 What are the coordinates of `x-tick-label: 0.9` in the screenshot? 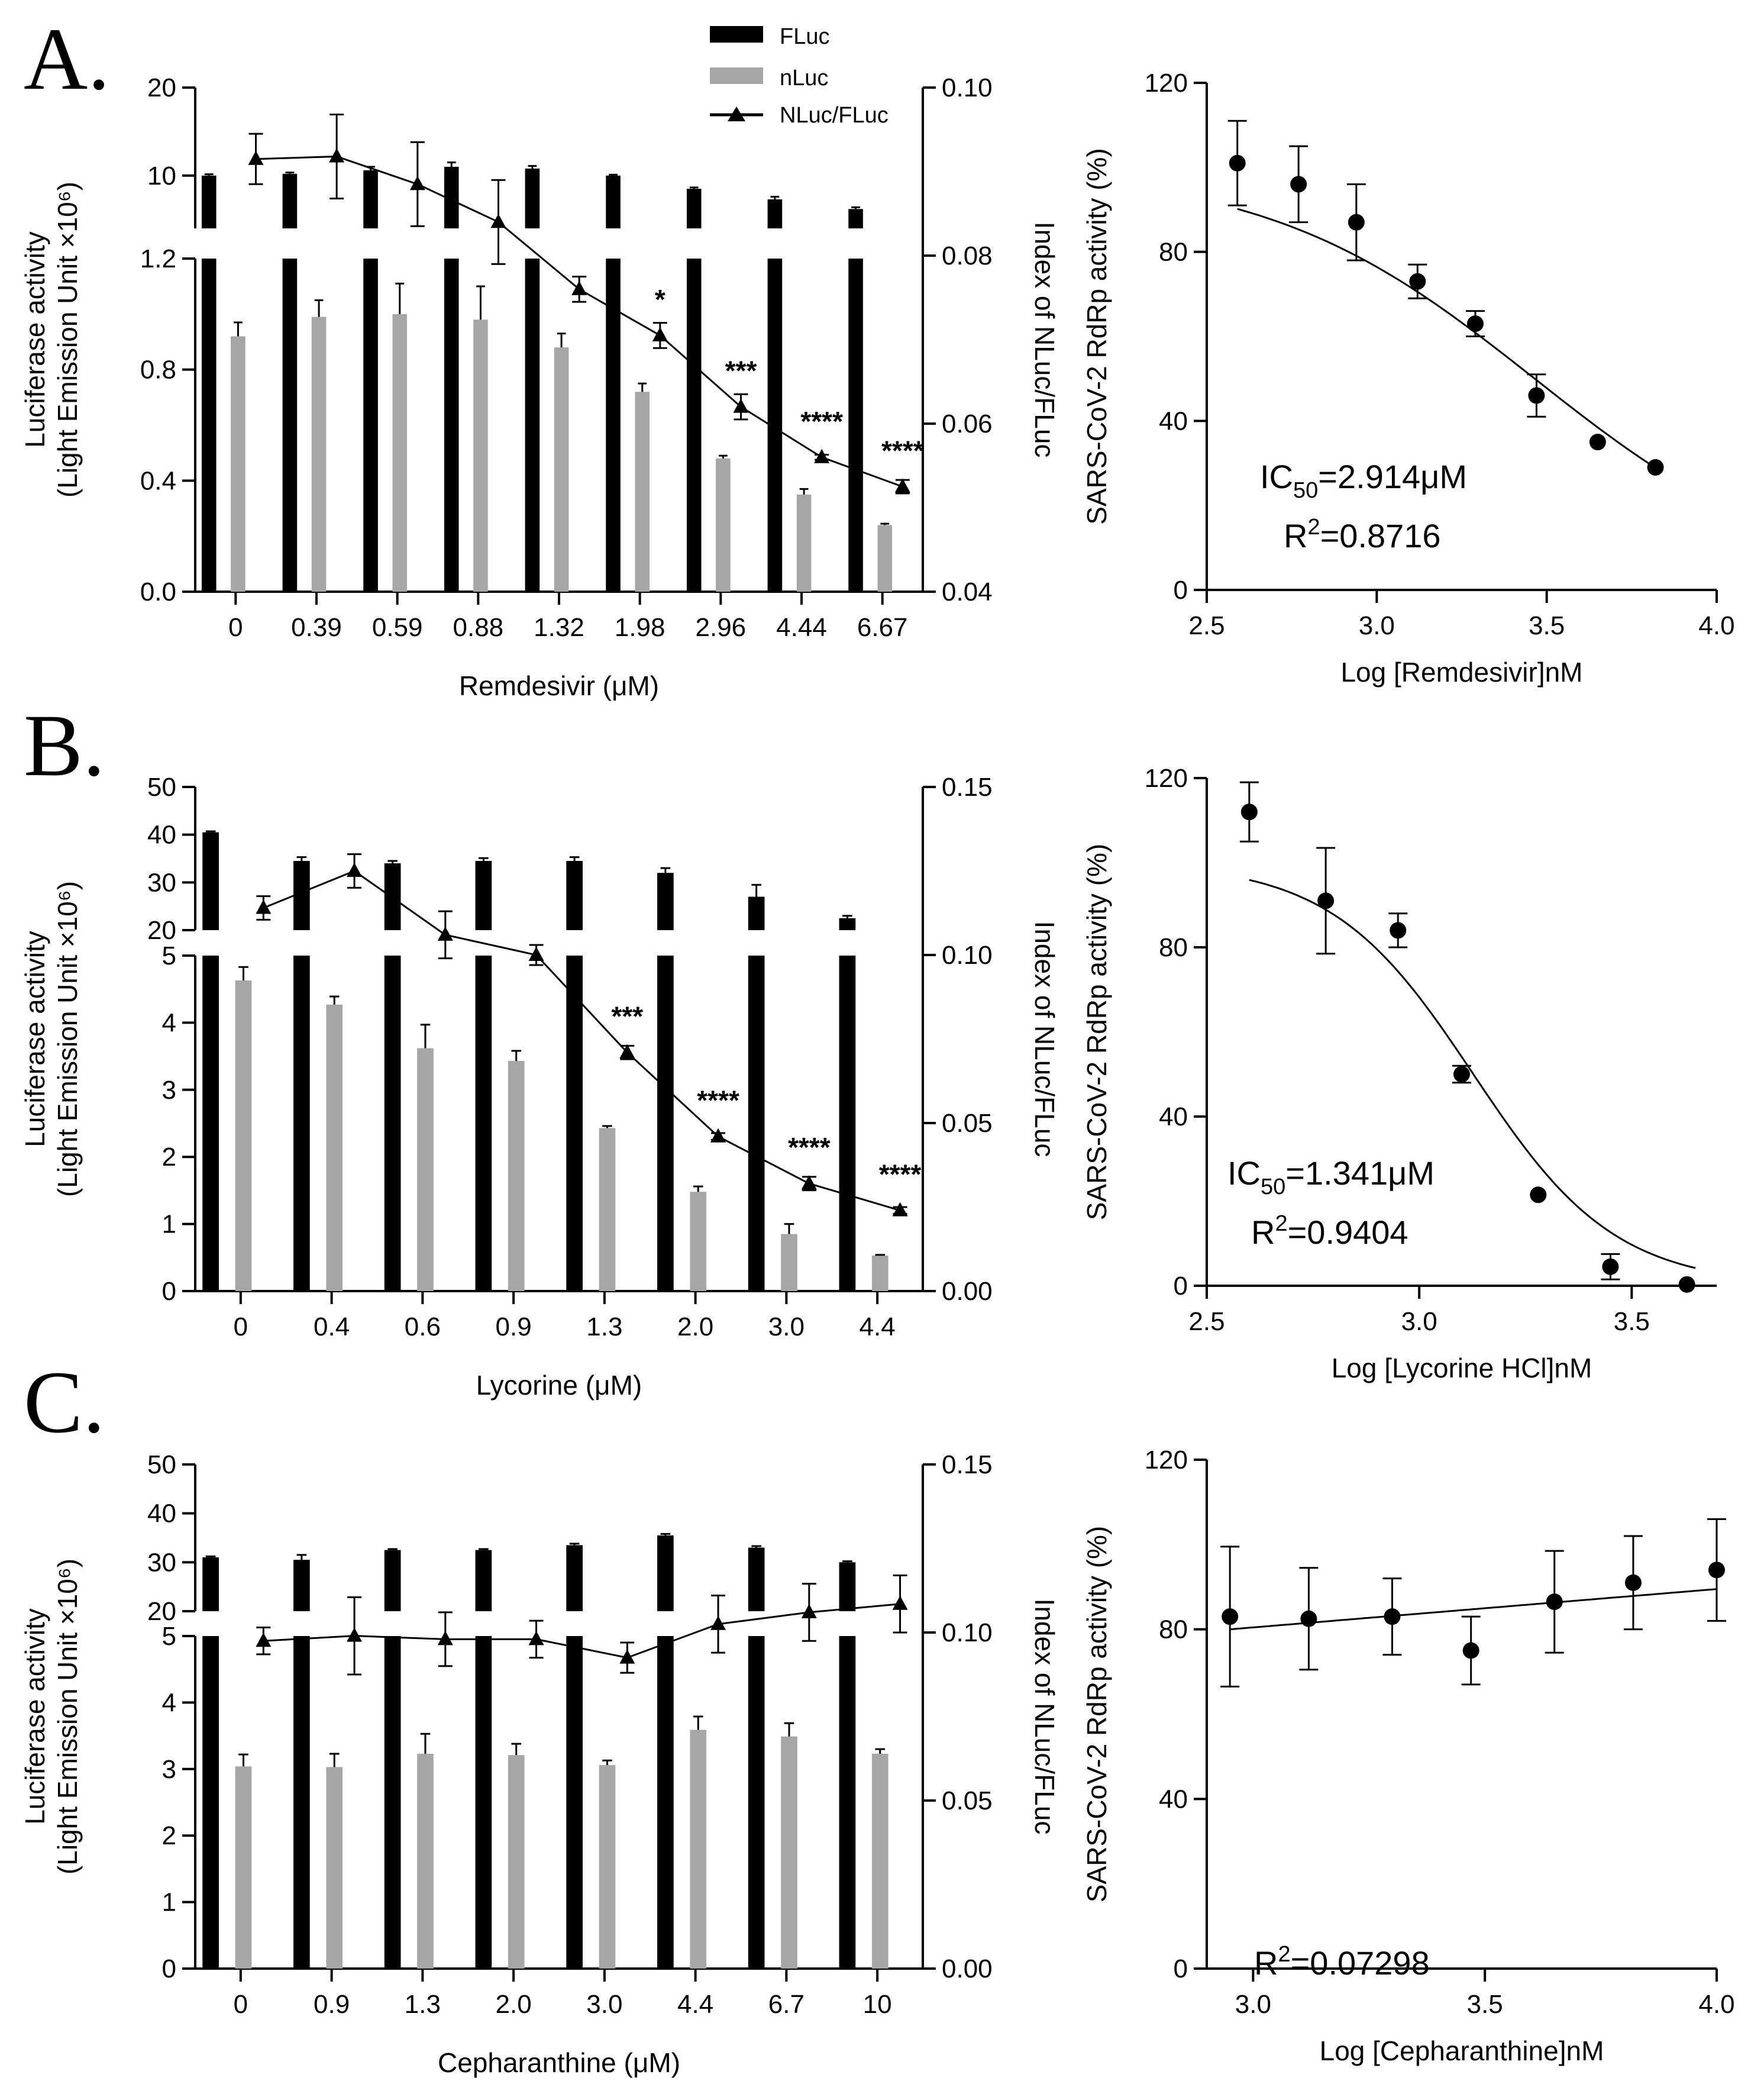 It's located at (332, 2004).